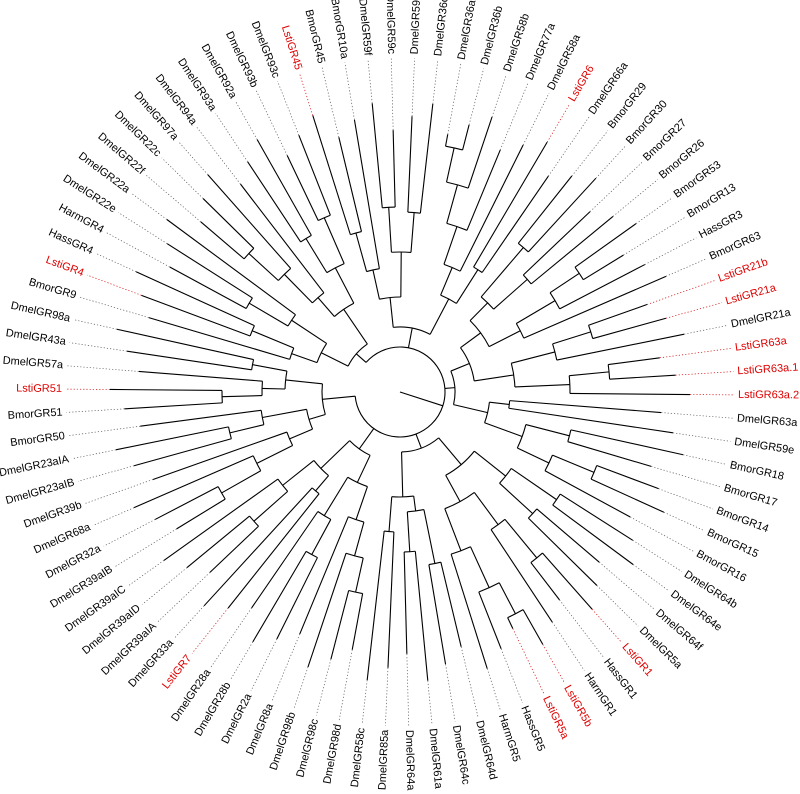  Describe the element at coordinates (39, 389) in the screenshot. I see `leaf-label: LstiGR51` at that location.